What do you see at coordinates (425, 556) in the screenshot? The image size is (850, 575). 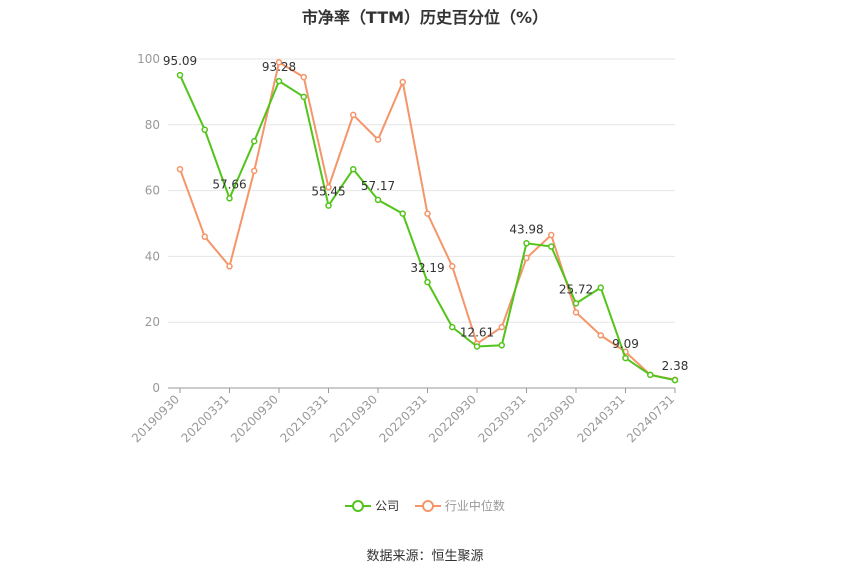 I see `data-source: 数据来源：恒生聚源` at bounding box center [425, 556].